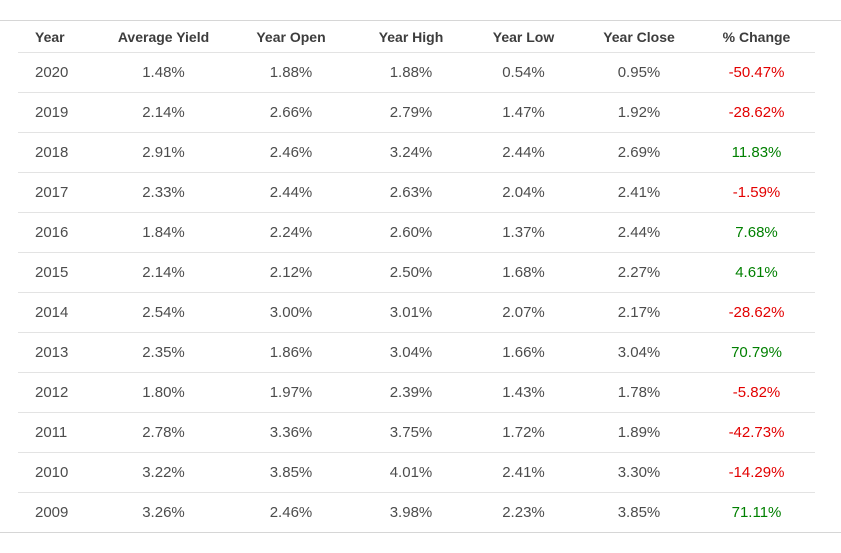 This screenshot has height=553, width=841. What do you see at coordinates (163, 152) in the screenshot?
I see `cell-average-yield: 2.91%` at bounding box center [163, 152].